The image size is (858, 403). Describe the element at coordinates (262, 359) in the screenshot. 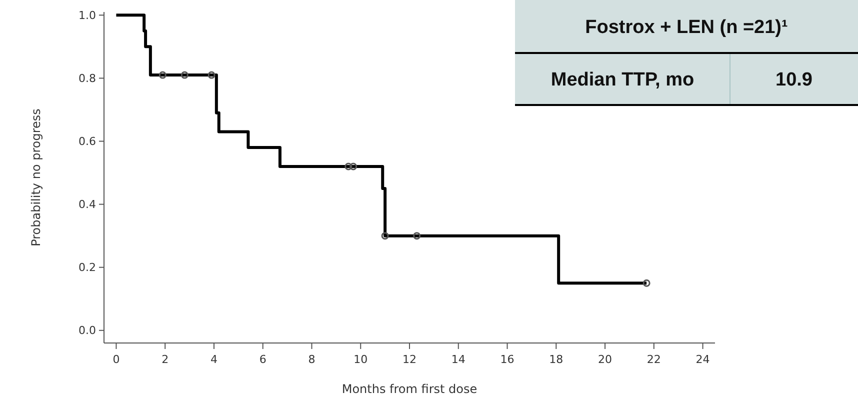

I see `x-tick-label: 6` at that location.